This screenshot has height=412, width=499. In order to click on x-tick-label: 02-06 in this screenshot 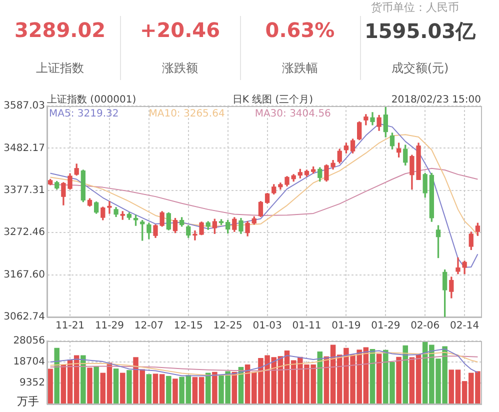, I will do `click(425, 326)`.